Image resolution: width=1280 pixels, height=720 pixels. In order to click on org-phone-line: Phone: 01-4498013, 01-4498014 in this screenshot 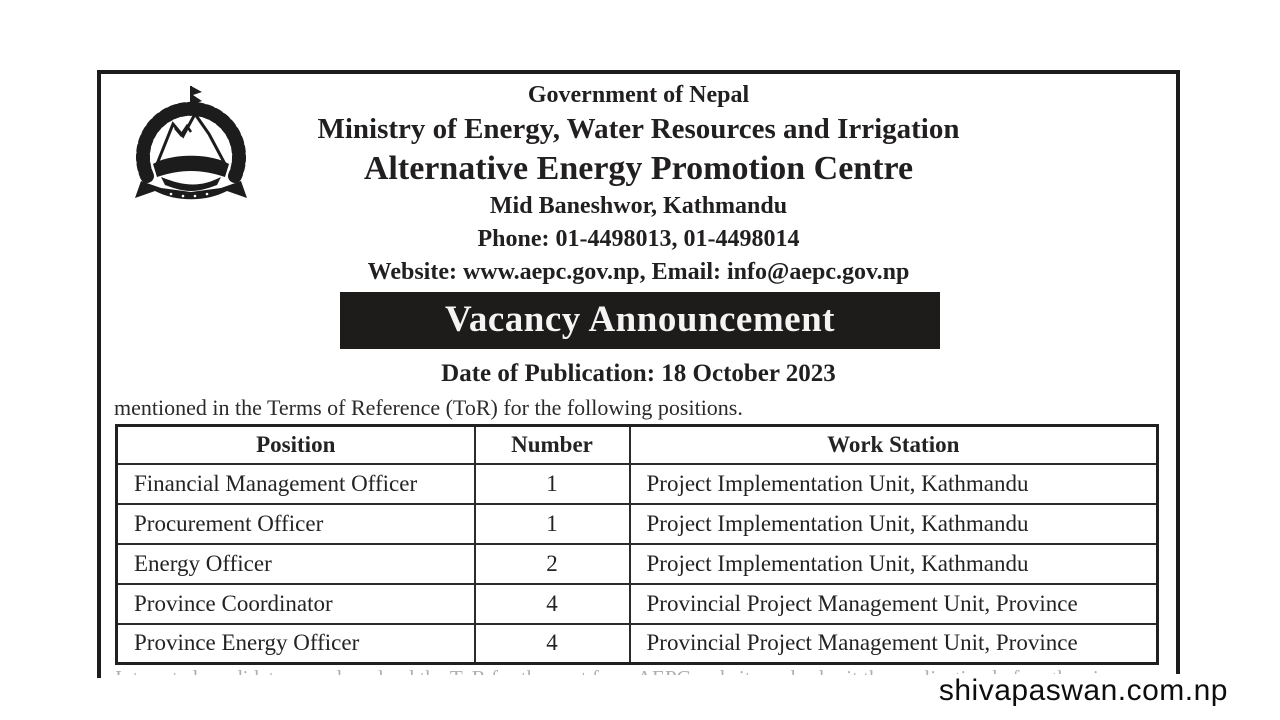, I will do `click(638, 239)`.